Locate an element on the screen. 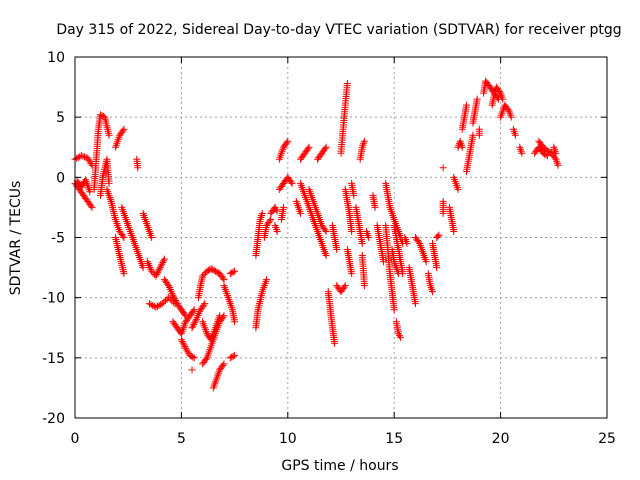  x-tick-label: 0 is located at coordinates (75, 439).